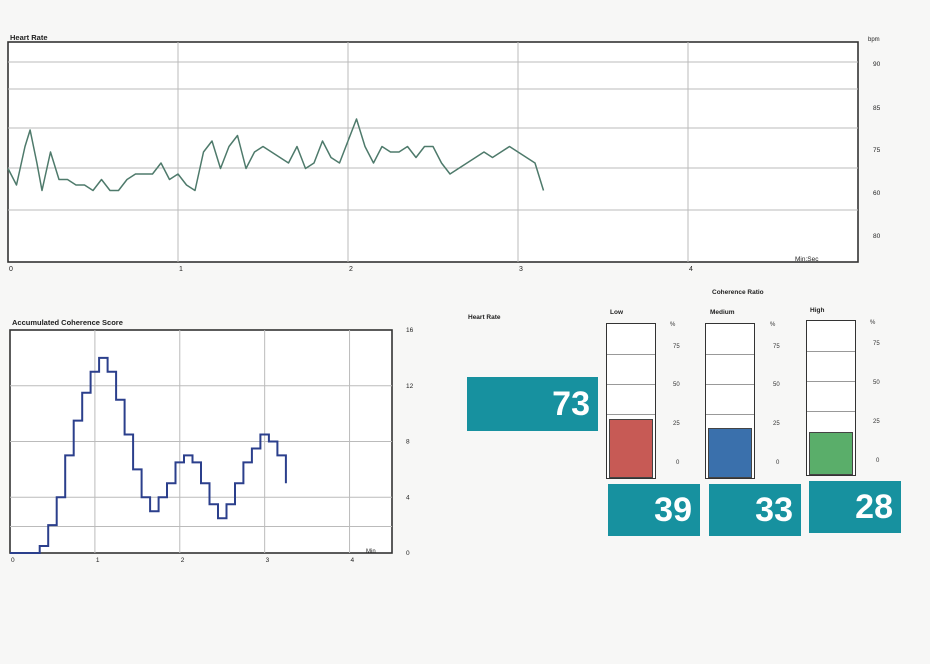 This screenshot has height=664, width=930. Describe the element at coordinates (29, 37) in the screenshot. I see `heart-rate-chart-title: Heart Rate` at that location.